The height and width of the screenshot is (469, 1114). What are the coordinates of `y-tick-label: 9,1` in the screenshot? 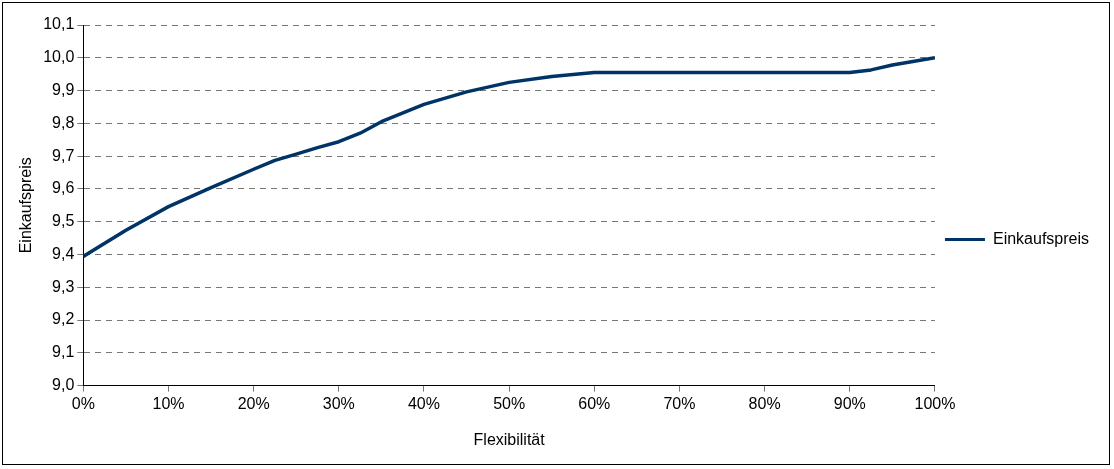 It's located at (63, 352).